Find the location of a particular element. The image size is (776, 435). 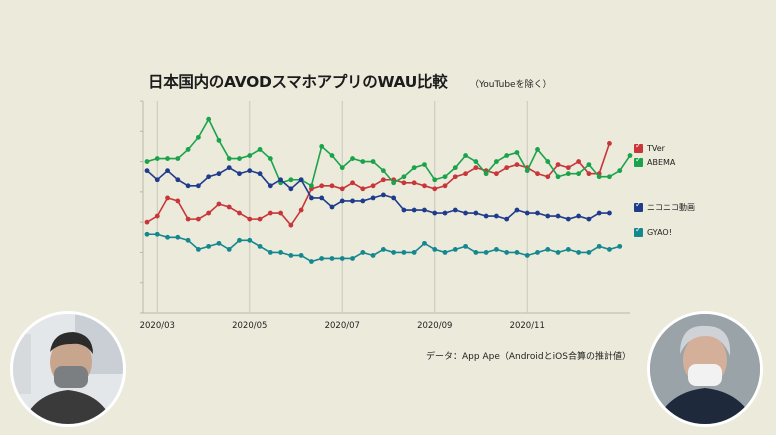

legend-swatch-tver is located at coordinates (638, 147).